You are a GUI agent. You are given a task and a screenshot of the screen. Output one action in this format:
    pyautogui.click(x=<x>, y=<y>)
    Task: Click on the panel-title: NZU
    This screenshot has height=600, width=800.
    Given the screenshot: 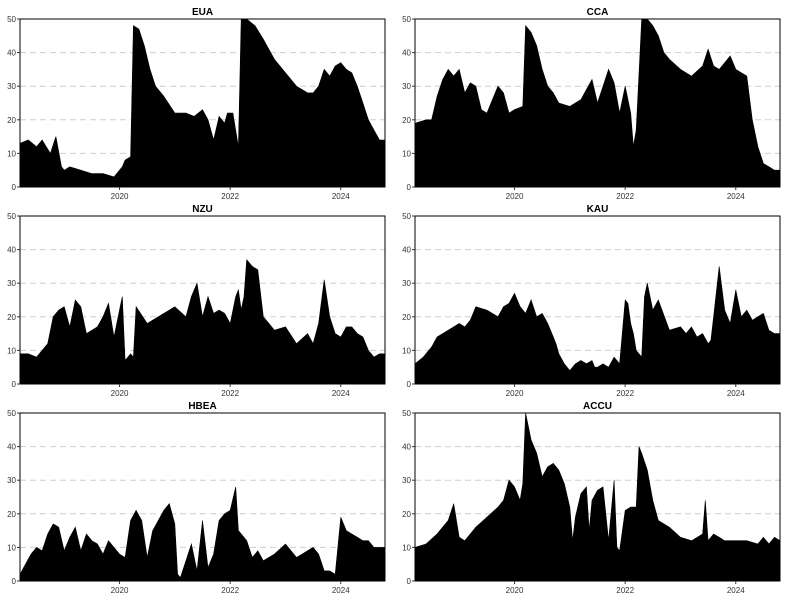 What is the action you would take?
    pyautogui.click(x=202, y=209)
    